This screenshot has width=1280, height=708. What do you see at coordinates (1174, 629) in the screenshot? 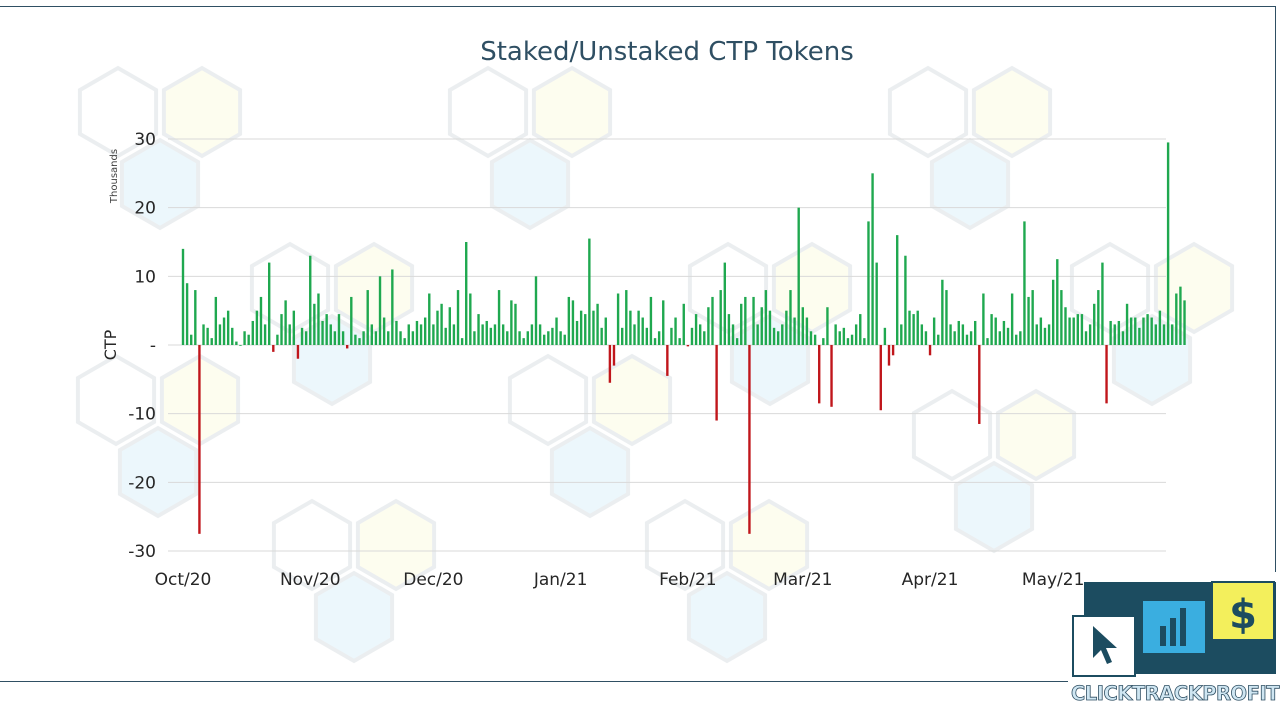
I see `brand-logo: $` at bounding box center [1174, 629].